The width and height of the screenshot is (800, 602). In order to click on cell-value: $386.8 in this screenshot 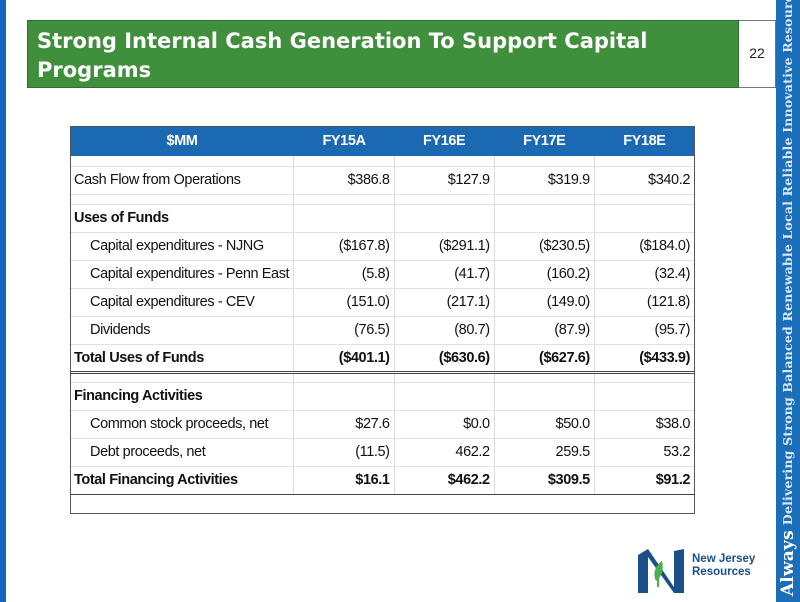, I will do `click(344, 180)`.